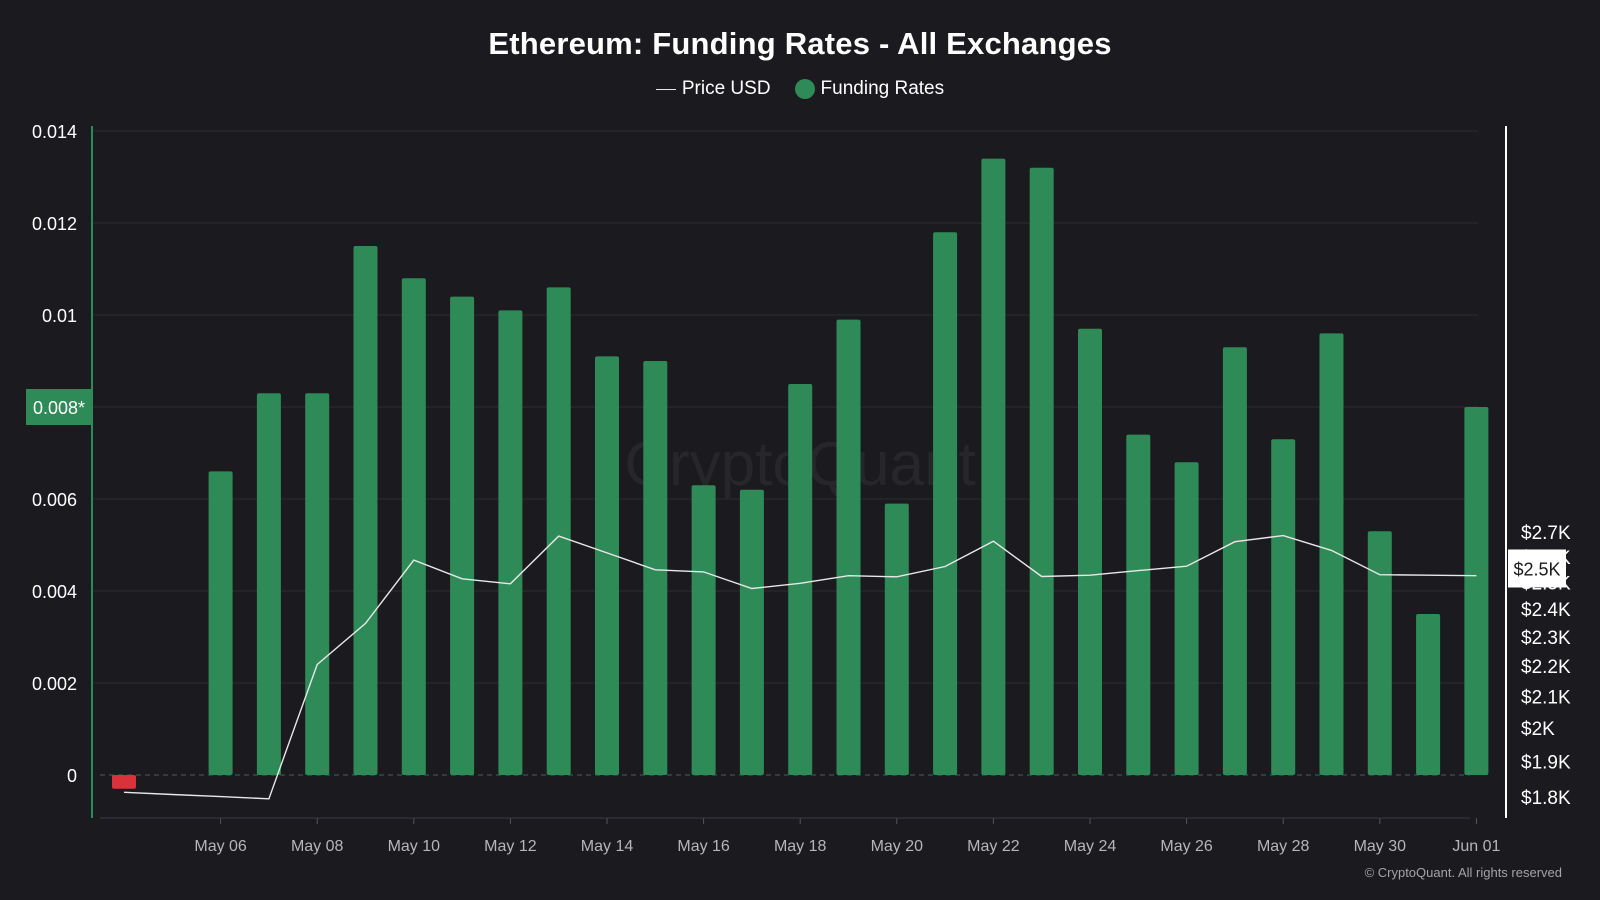 The height and width of the screenshot is (900, 1600). Describe the element at coordinates (1546, 667) in the screenshot. I see `y-right-tick-label: $2.2K` at that location.